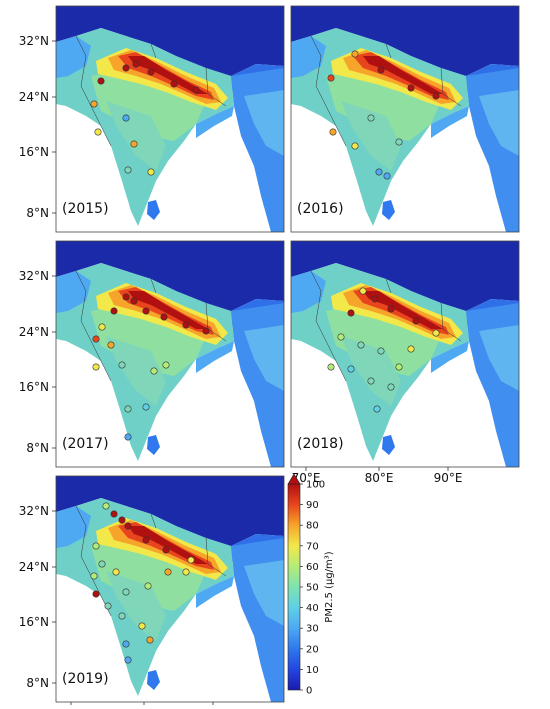 The height and width of the screenshot is (709, 550). I want to click on panel-year-label: (2019), so click(85, 679).